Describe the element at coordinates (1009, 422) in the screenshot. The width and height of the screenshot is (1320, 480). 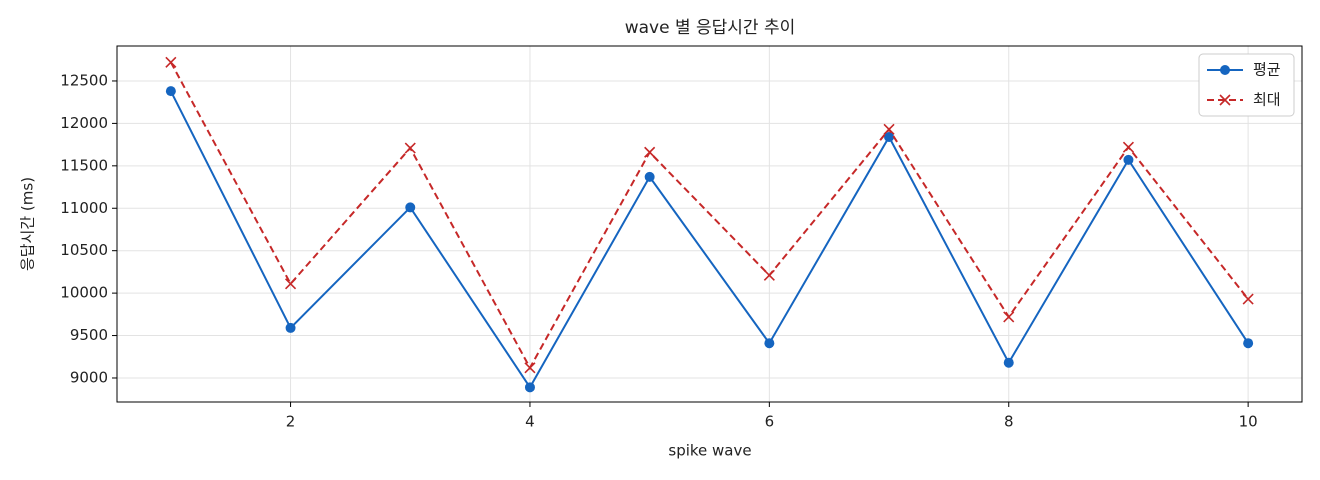
I see `x-tick-label: 8` at that location.